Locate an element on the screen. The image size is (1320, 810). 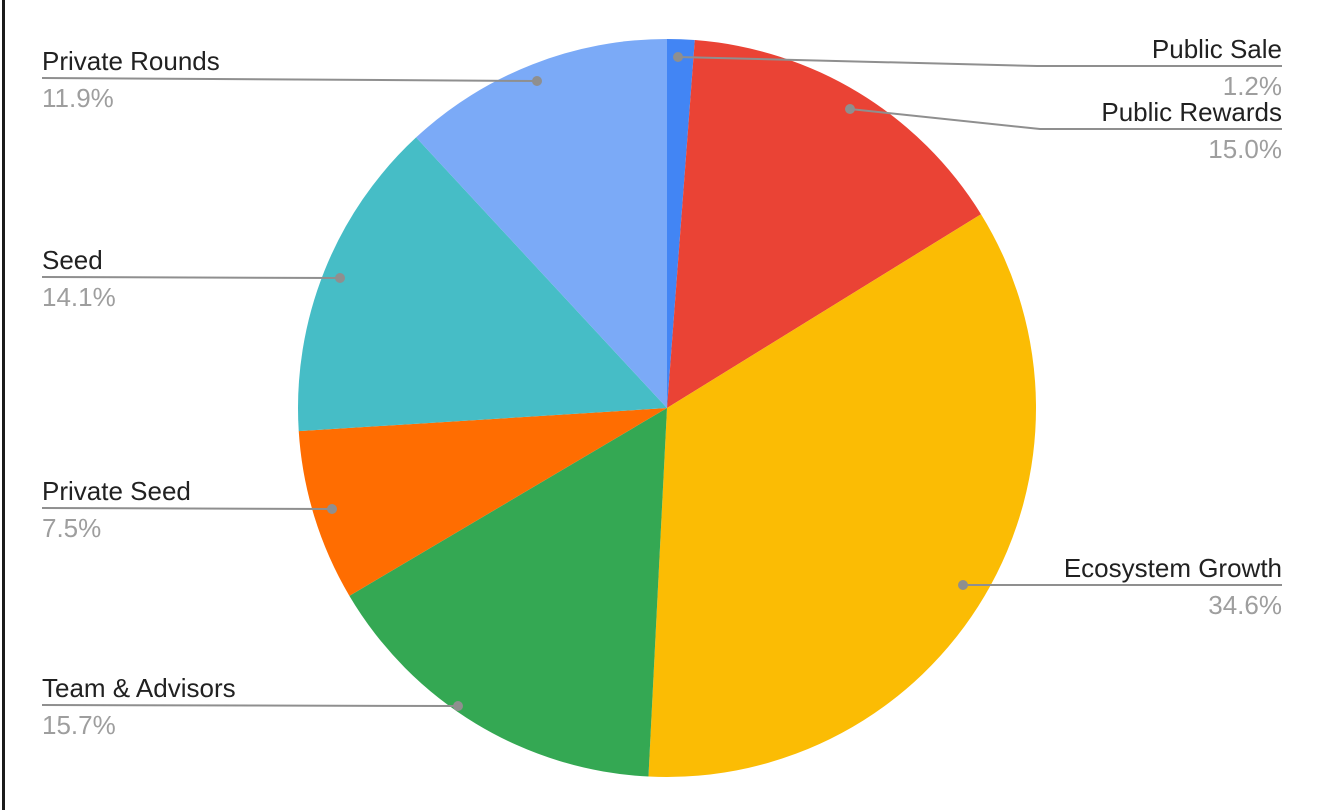
slice-percent-private-rounds: 11.9% is located at coordinates (78, 98).